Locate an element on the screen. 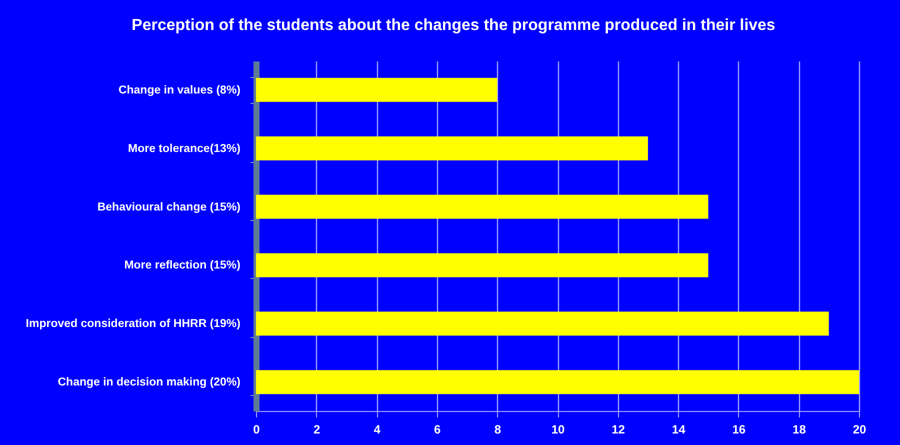 The width and height of the screenshot is (900, 445). x-tick-label: 4 is located at coordinates (377, 429).